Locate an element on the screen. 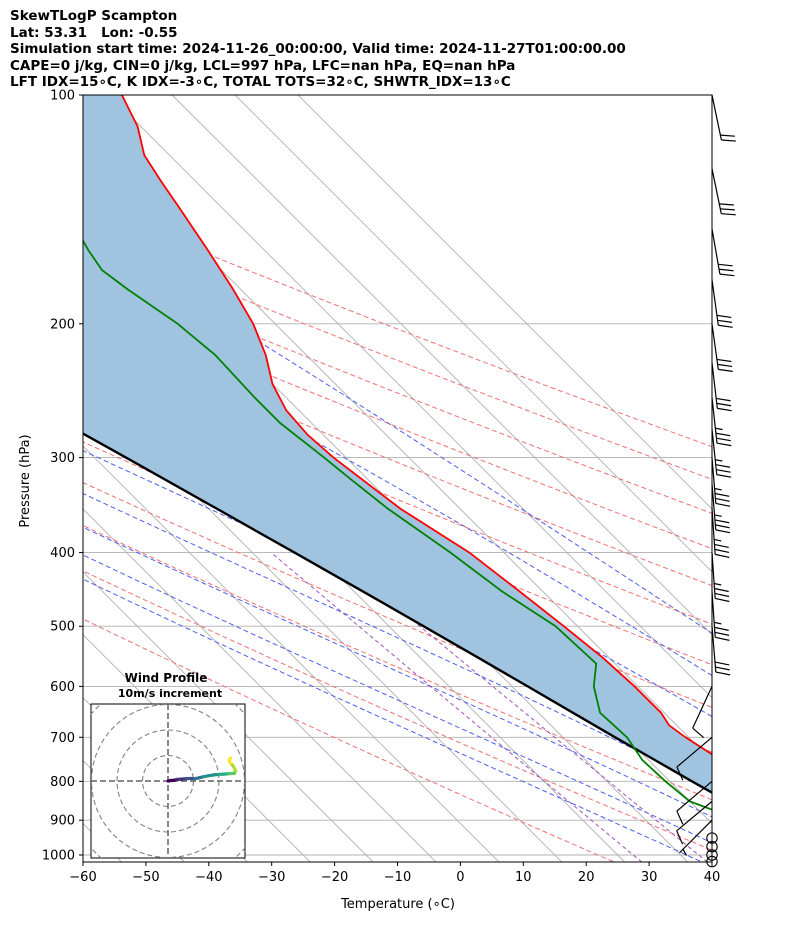 The width and height of the screenshot is (794, 937). y-axis-label: Pressure (hPa) is located at coordinates (25, 480).